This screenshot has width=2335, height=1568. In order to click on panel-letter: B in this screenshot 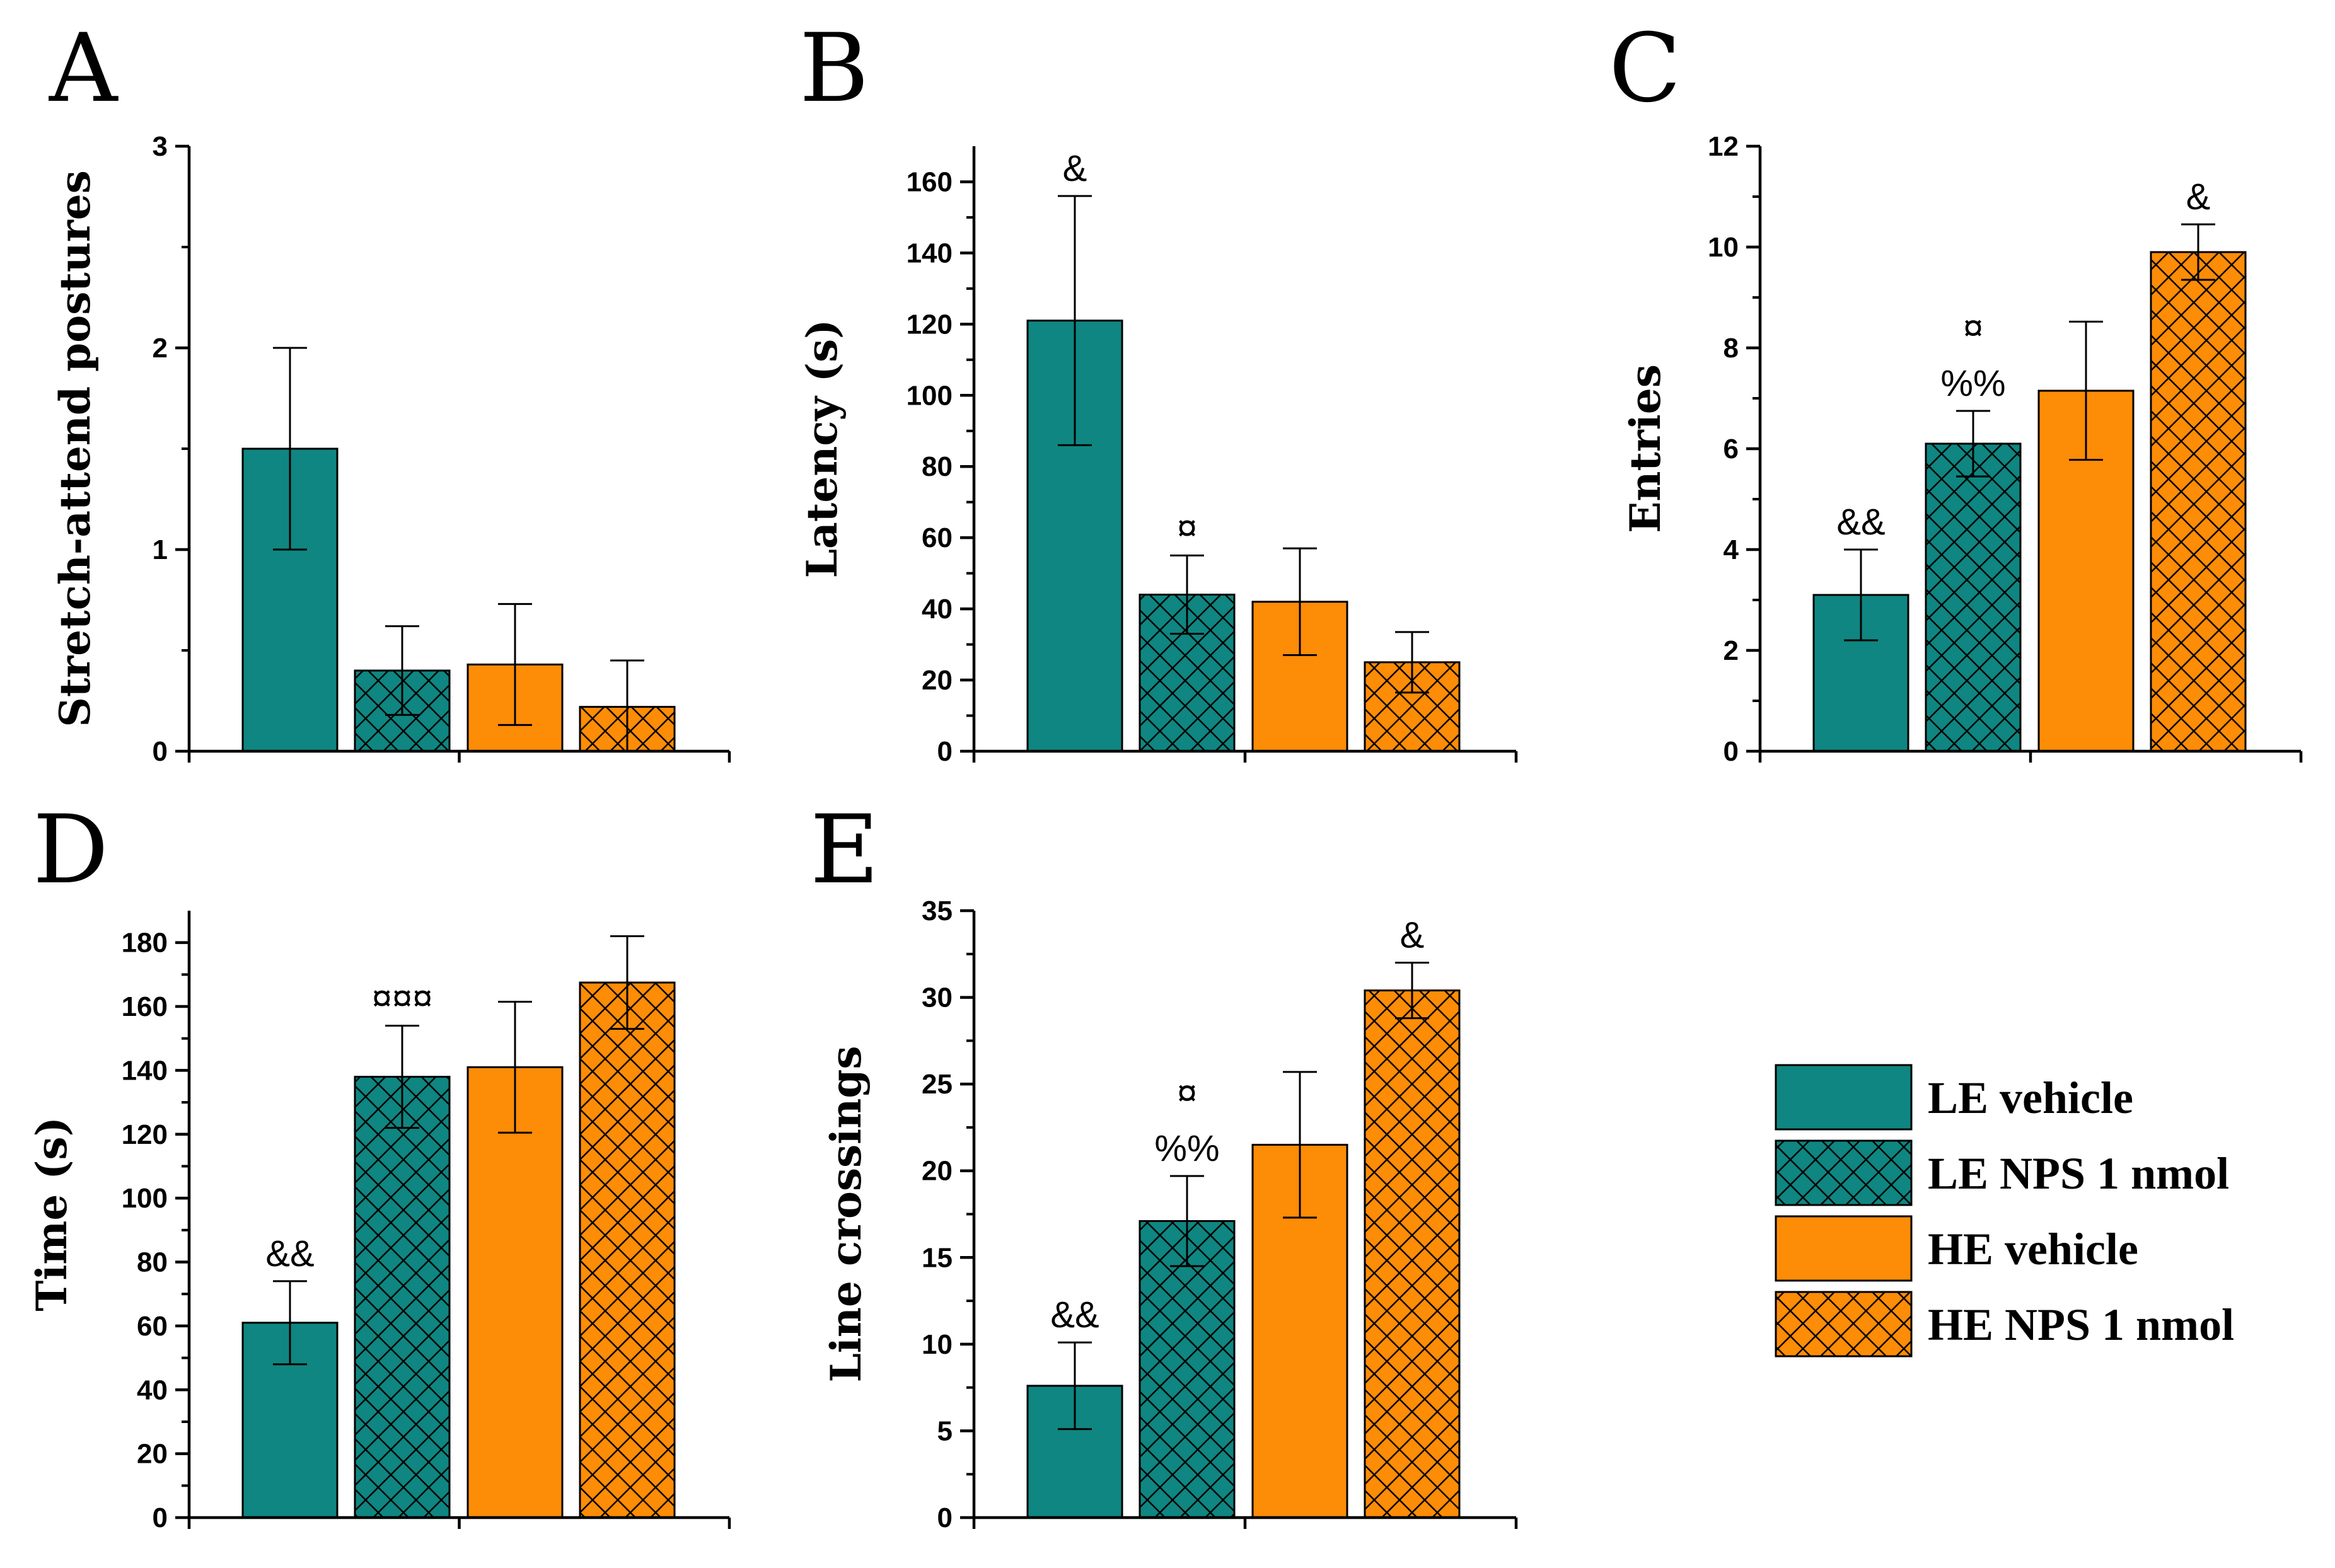, I will do `click(834, 69)`.